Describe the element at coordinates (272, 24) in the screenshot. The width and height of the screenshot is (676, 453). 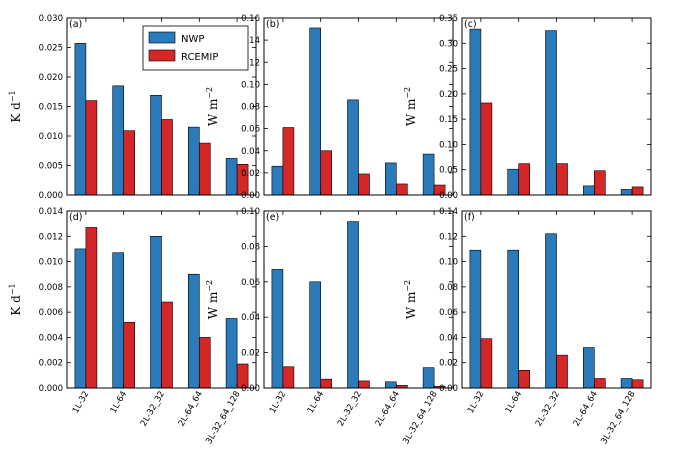
I see `panel-label: (b)` at that location.